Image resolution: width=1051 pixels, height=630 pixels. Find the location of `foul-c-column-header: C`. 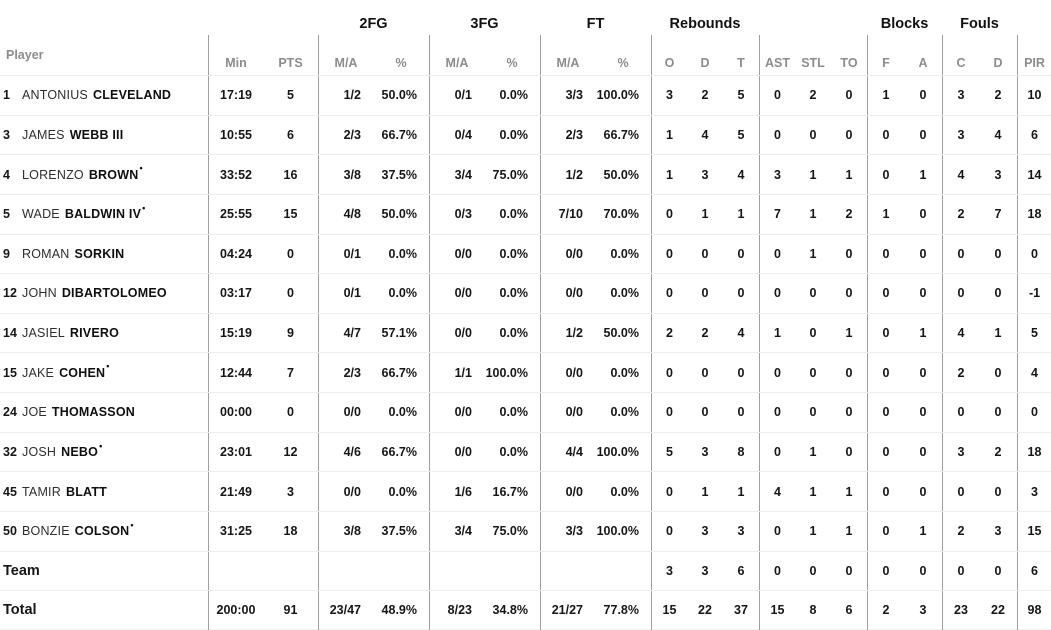

foul-c-column-header: C is located at coordinates (960, 55).